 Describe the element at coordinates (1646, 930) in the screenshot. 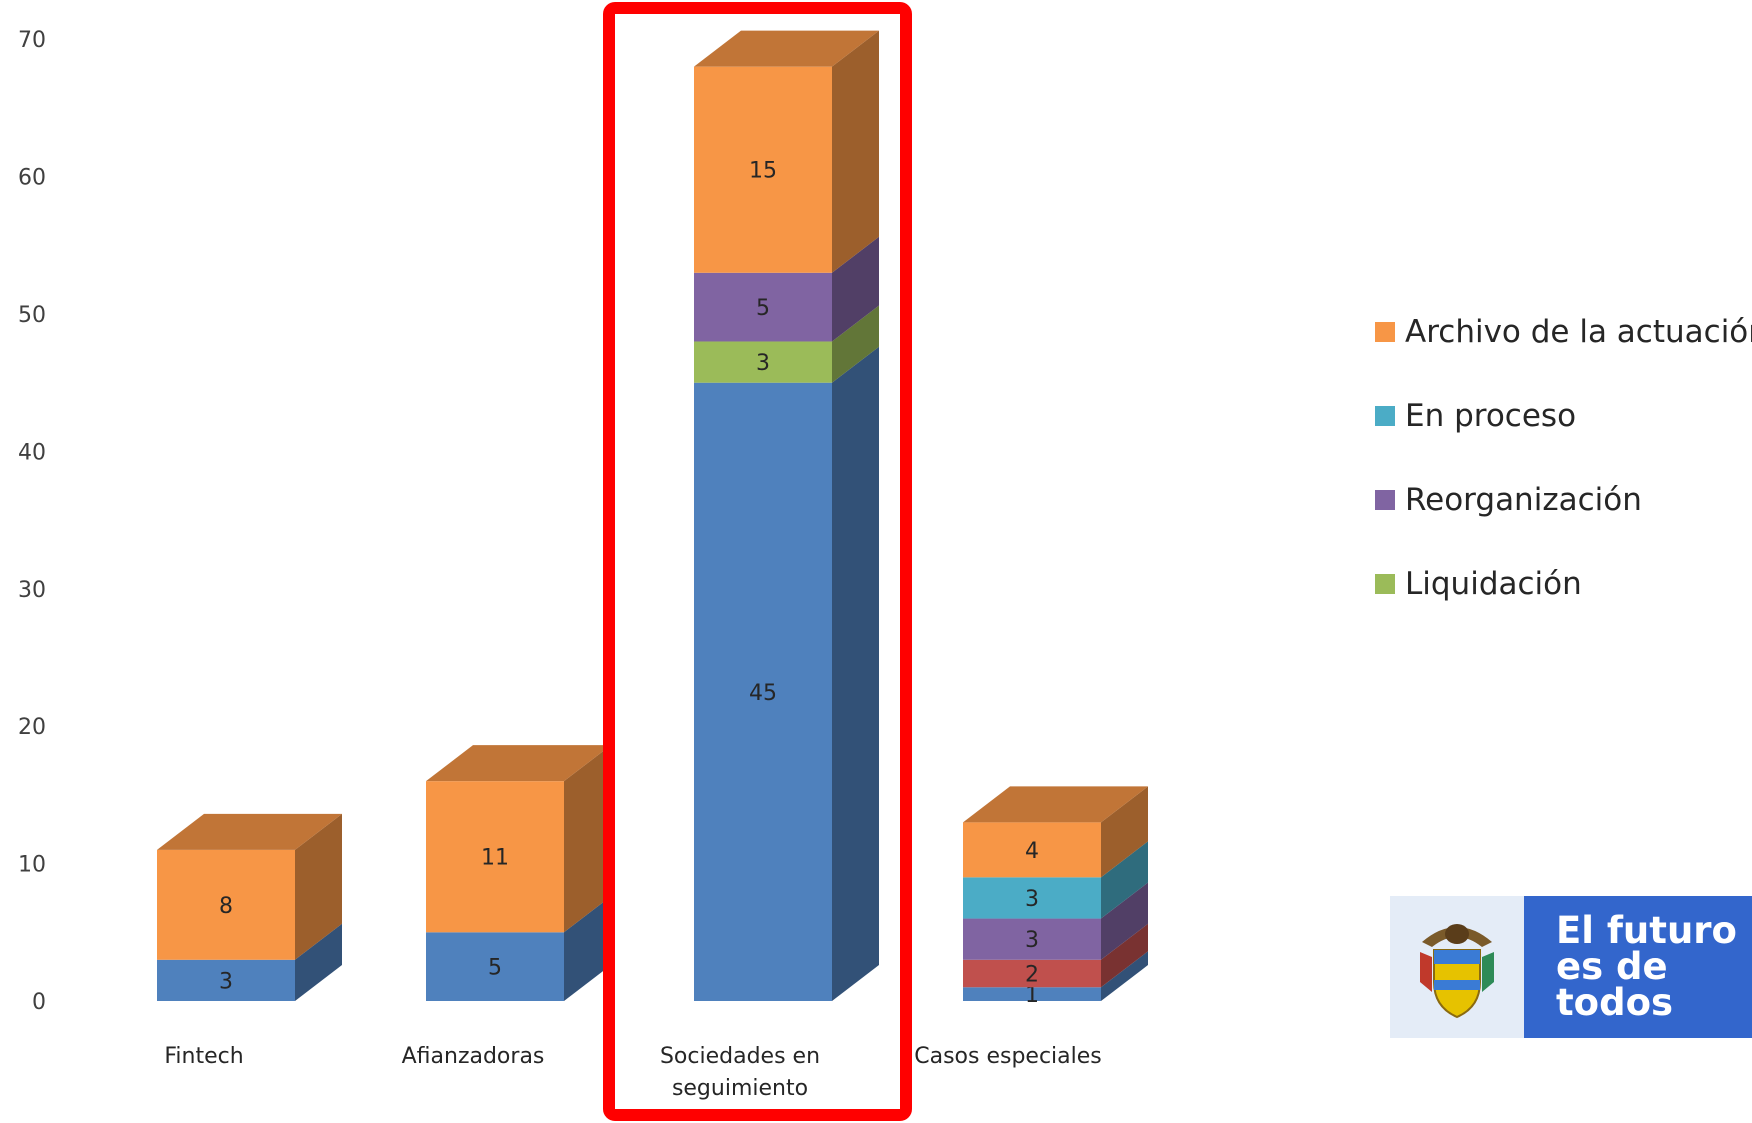

I see `logo-line-1: El futuro` at that location.